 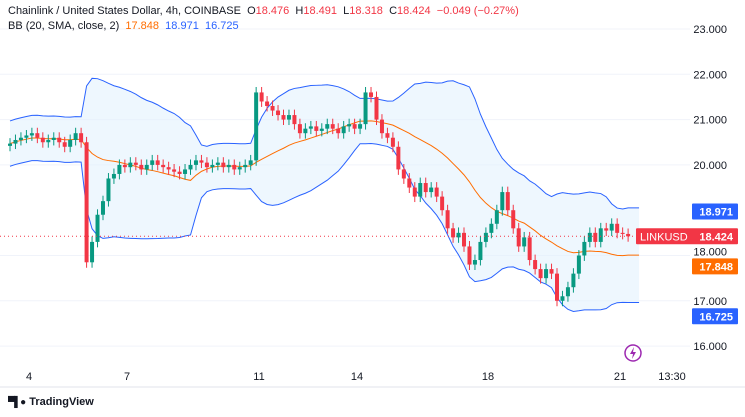 I want to click on logo-text: TradingView, so click(x=61, y=402).